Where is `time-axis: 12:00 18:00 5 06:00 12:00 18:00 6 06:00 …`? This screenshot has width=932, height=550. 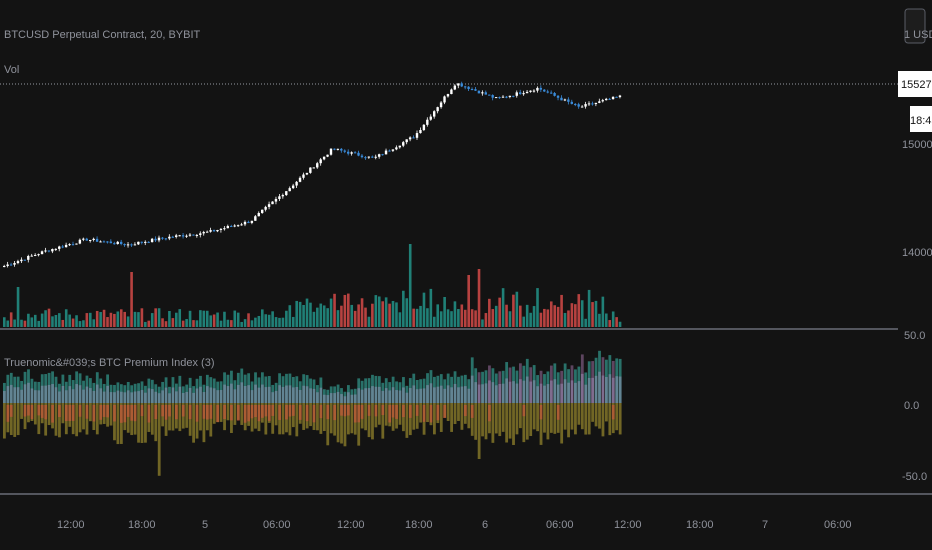 time-axis: 12:00 18:00 5 06:00 12:00 18:00 6 06:00 … is located at coordinates (454, 525).